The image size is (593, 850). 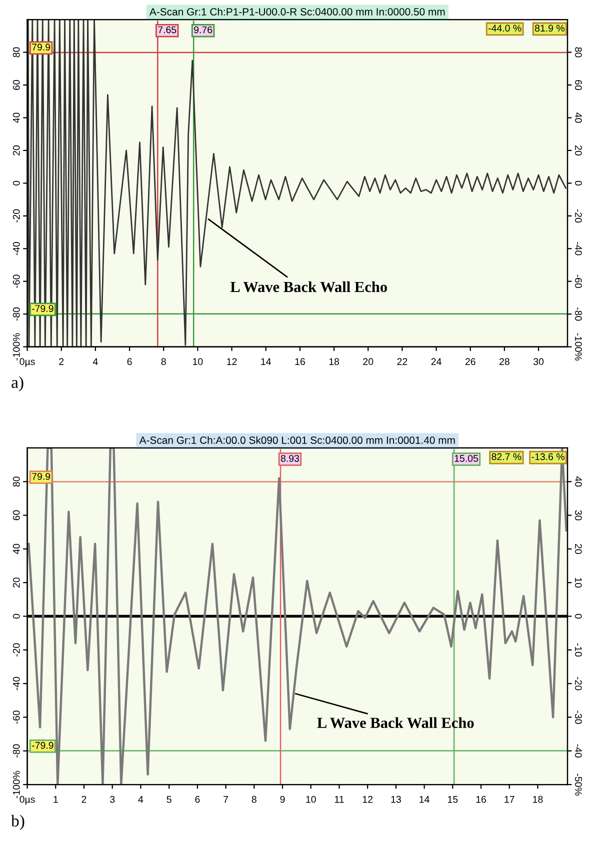 What do you see at coordinates (18, 384) in the screenshot?
I see `text: a)` at bounding box center [18, 384].